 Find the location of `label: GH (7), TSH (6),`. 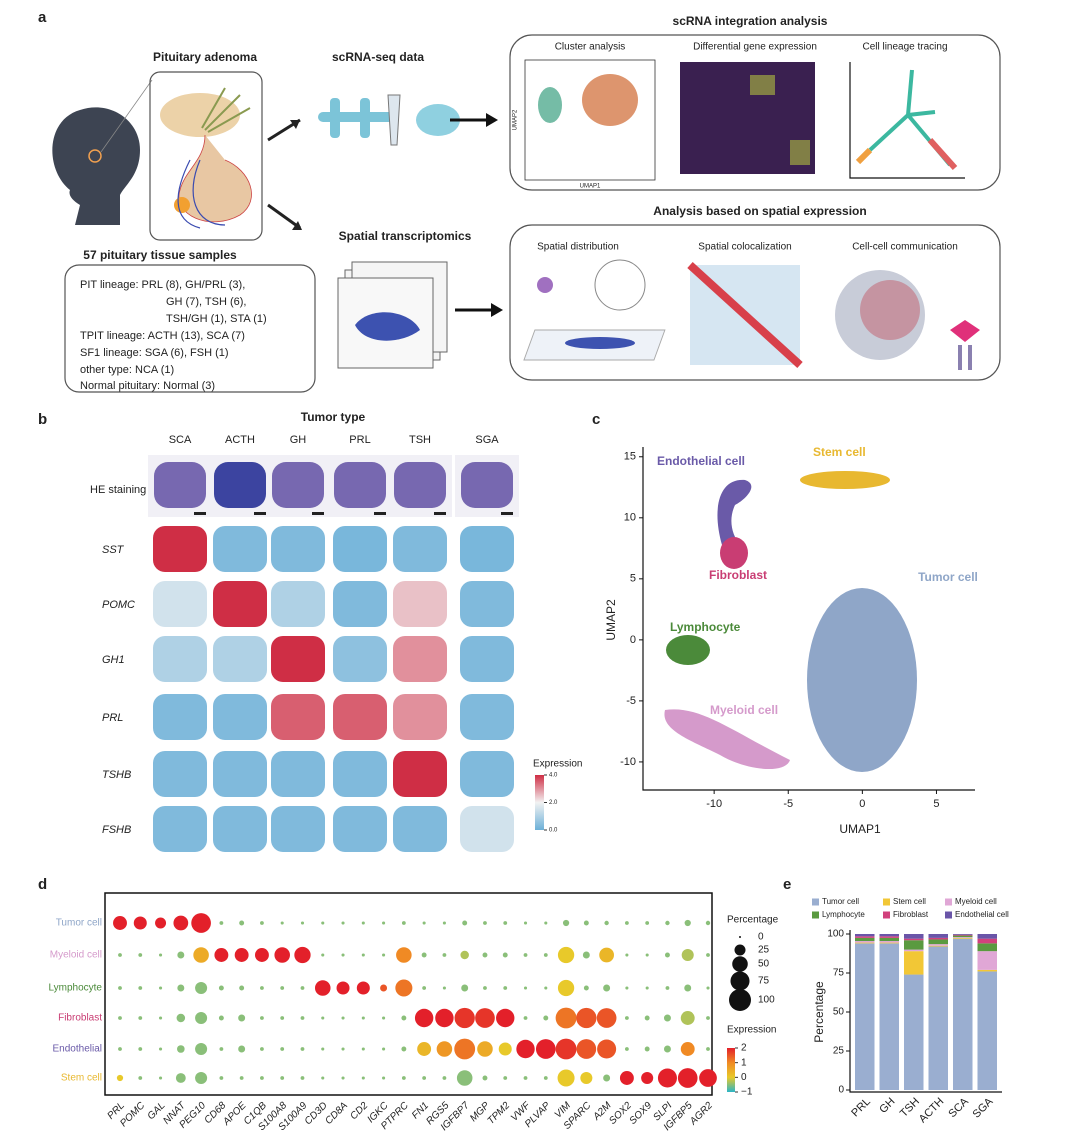

label: GH (7), TSH (6), is located at coordinates (206, 302).